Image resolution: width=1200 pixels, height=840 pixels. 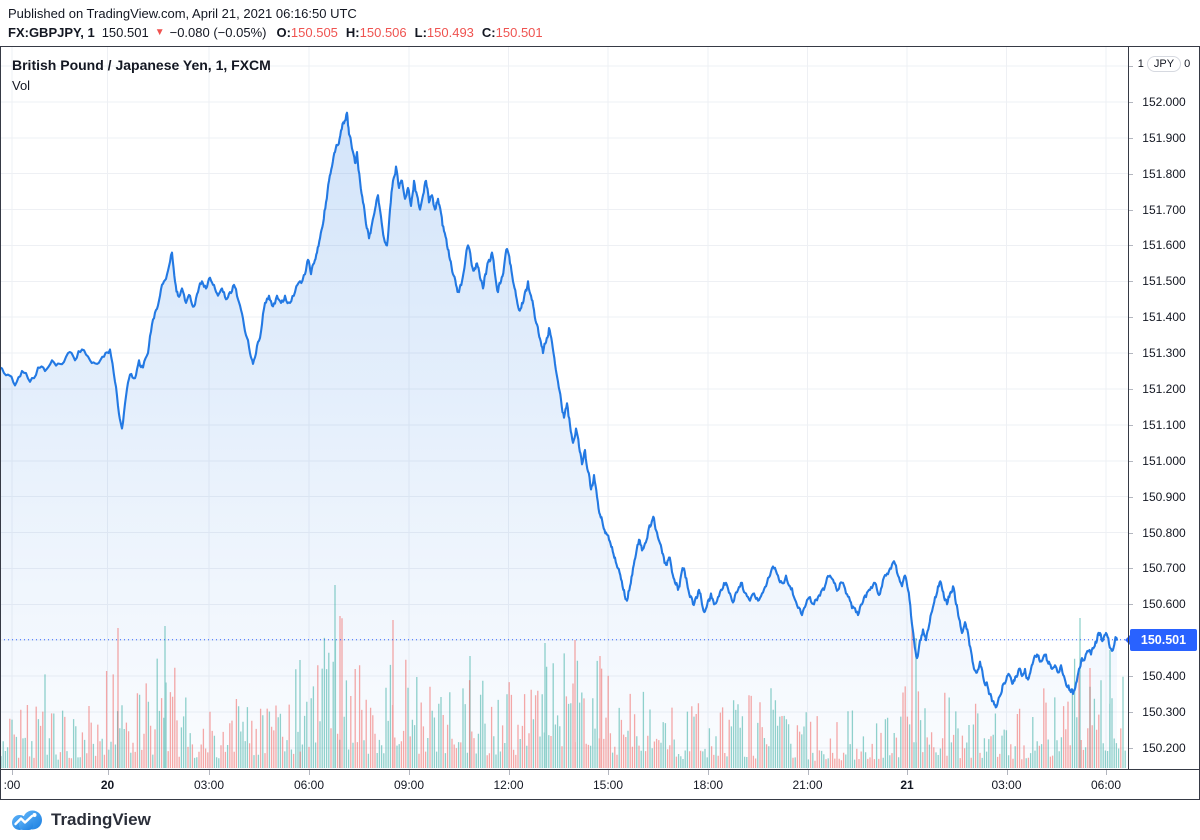 I want to click on time-axis-label: 20, so click(x=107, y=785).